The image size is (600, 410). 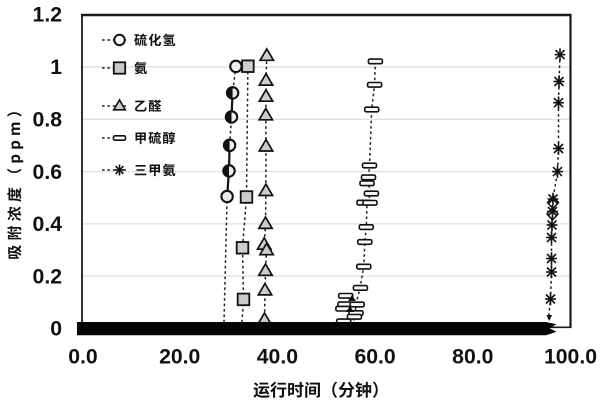 What do you see at coordinates (82, 357) in the screenshot?
I see `svg-text: 0.0` at bounding box center [82, 357].